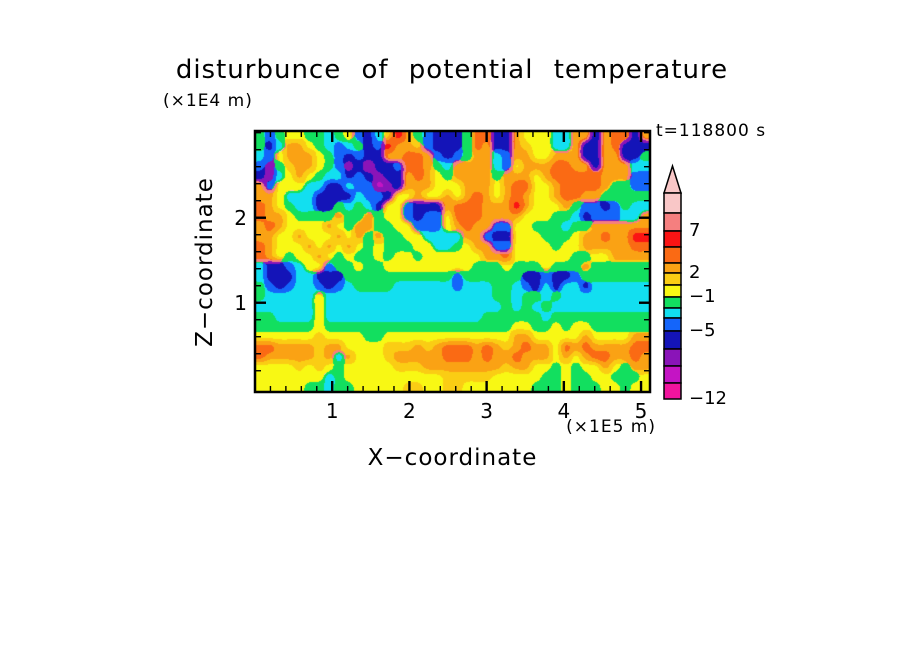  What do you see at coordinates (711, 131) in the screenshot?
I see `time-annotation: t=118800 s` at bounding box center [711, 131].